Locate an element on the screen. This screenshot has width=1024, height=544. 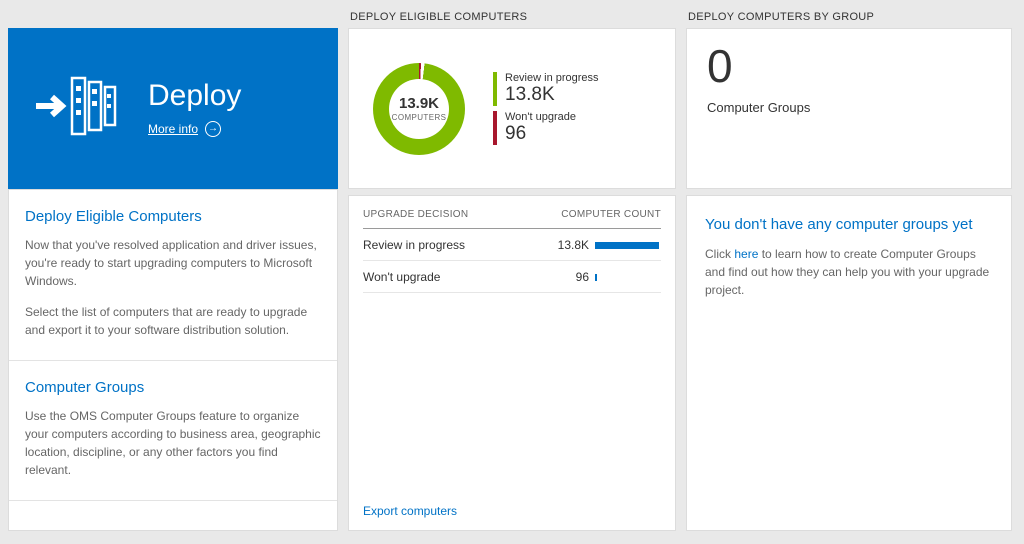
donut-chart: 13.9K COMPUTERS is located at coordinates (419, 108).